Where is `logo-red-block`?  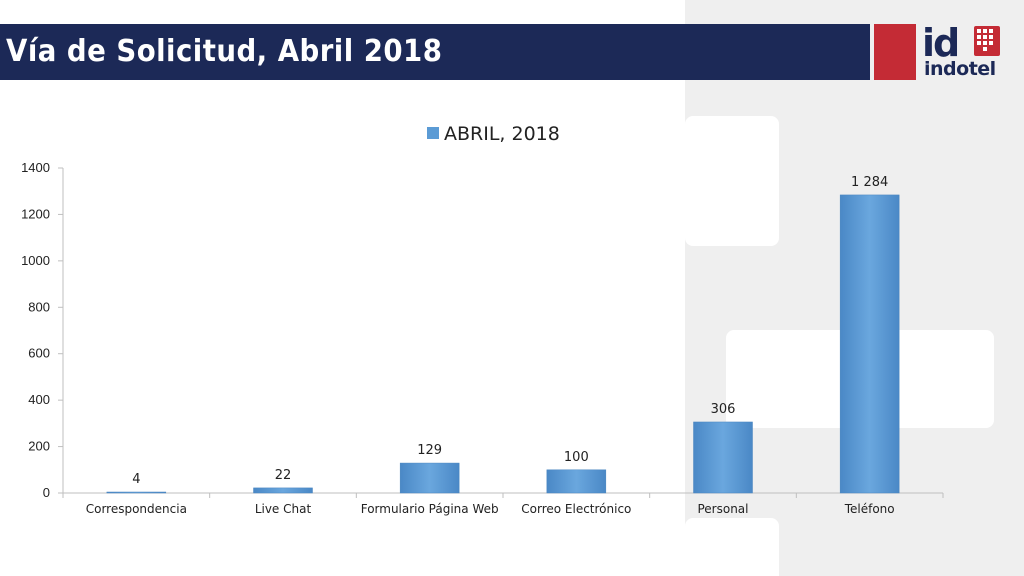
logo-red-block is located at coordinates (895, 52).